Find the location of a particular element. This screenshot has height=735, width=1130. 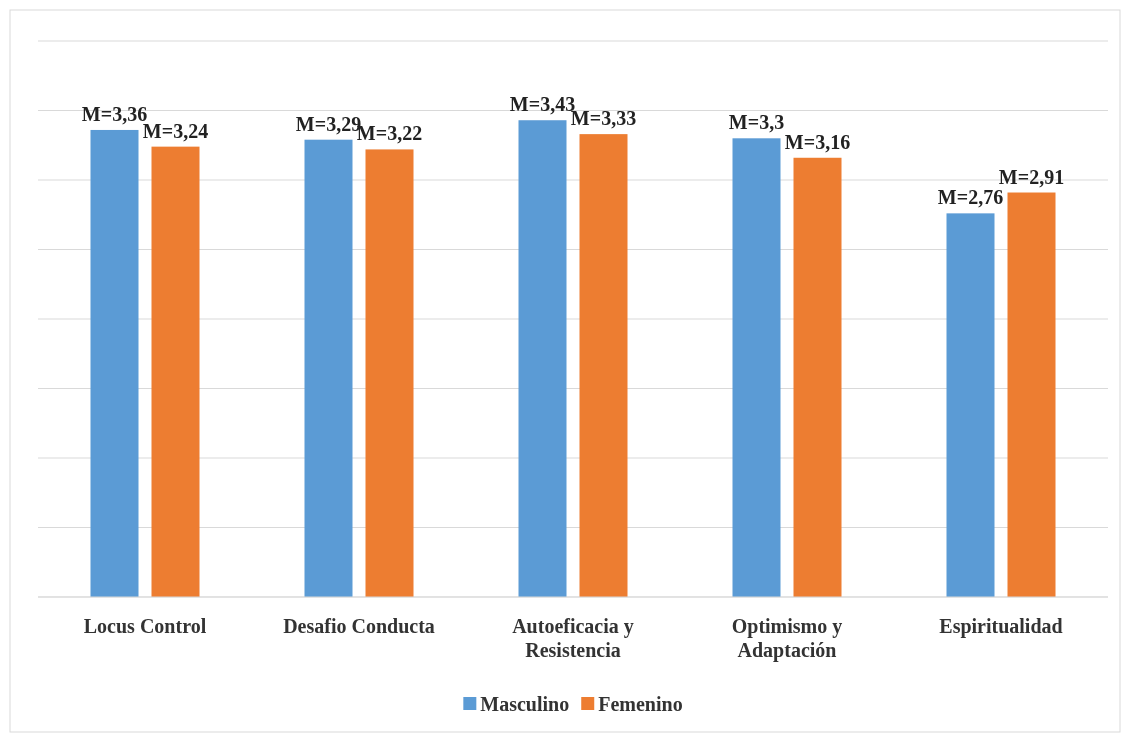

data-label: M=3,3 is located at coordinates (756, 122).